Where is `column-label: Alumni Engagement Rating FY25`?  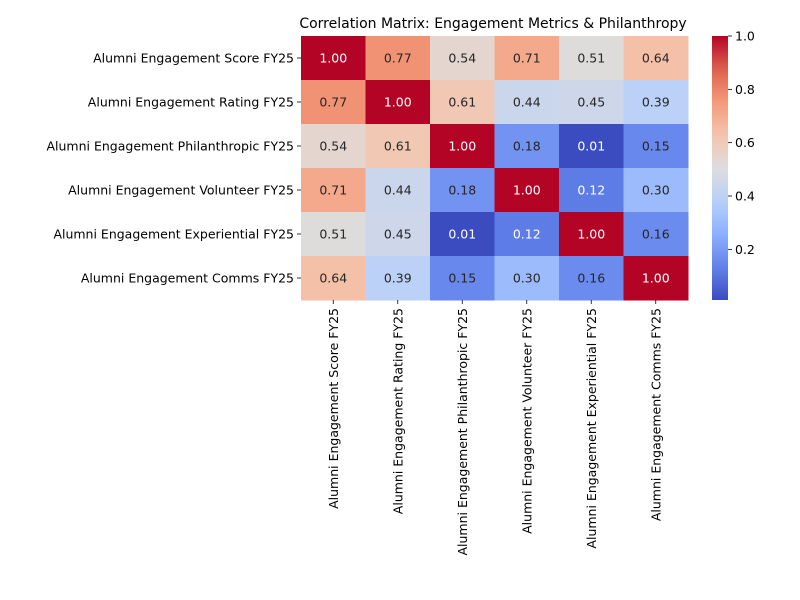 column-label: Alumni Engagement Rating FY25 is located at coordinates (397, 411).